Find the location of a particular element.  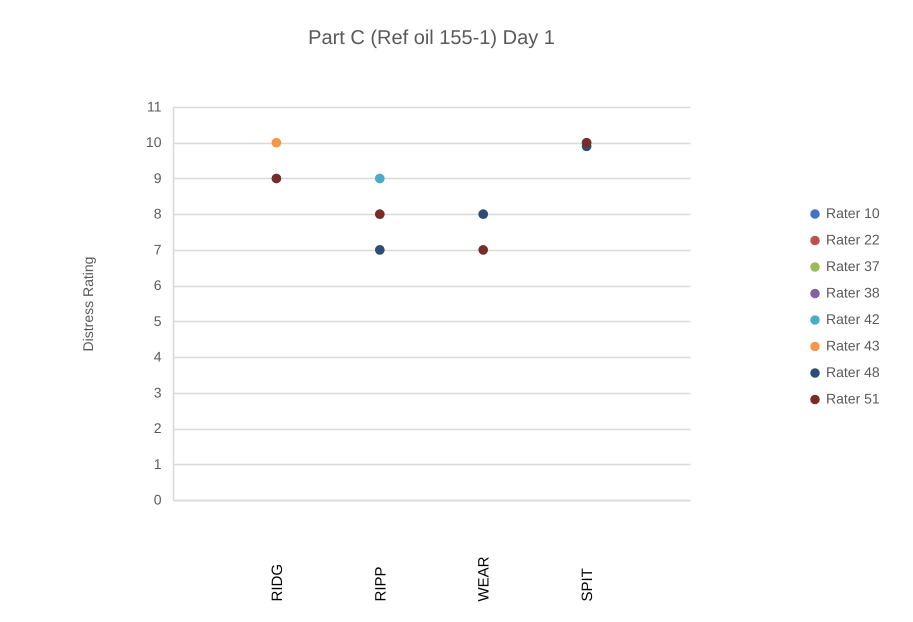

legend-label: Rater 43 is located at coordinates (853, 346).